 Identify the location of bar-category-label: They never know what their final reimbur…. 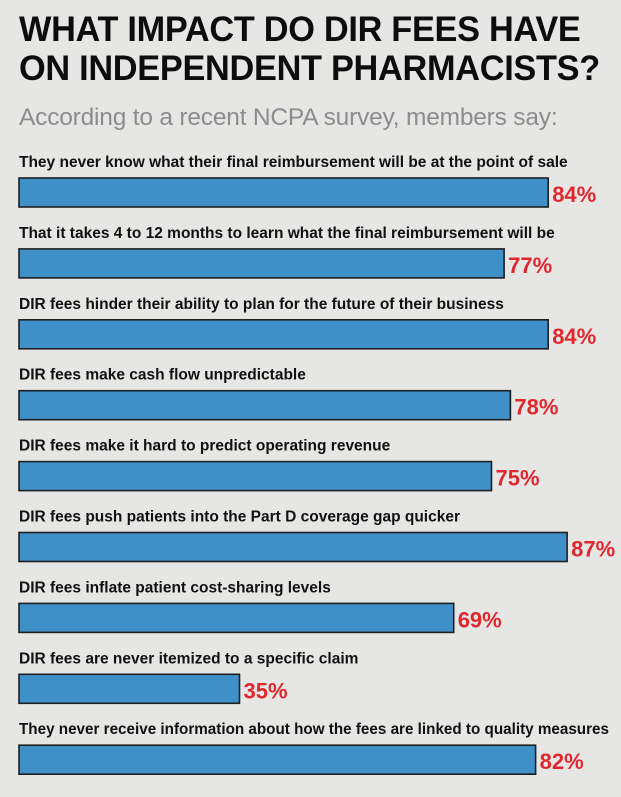
(293, 162).